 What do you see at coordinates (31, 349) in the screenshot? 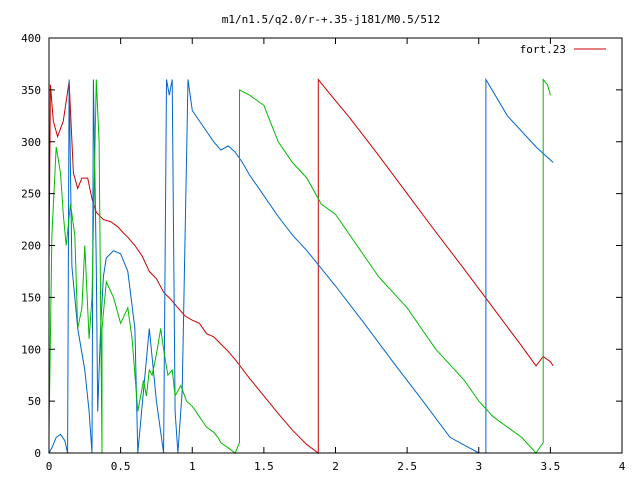
I see `y-tick-label: 100` at bounding box center [31, 349].